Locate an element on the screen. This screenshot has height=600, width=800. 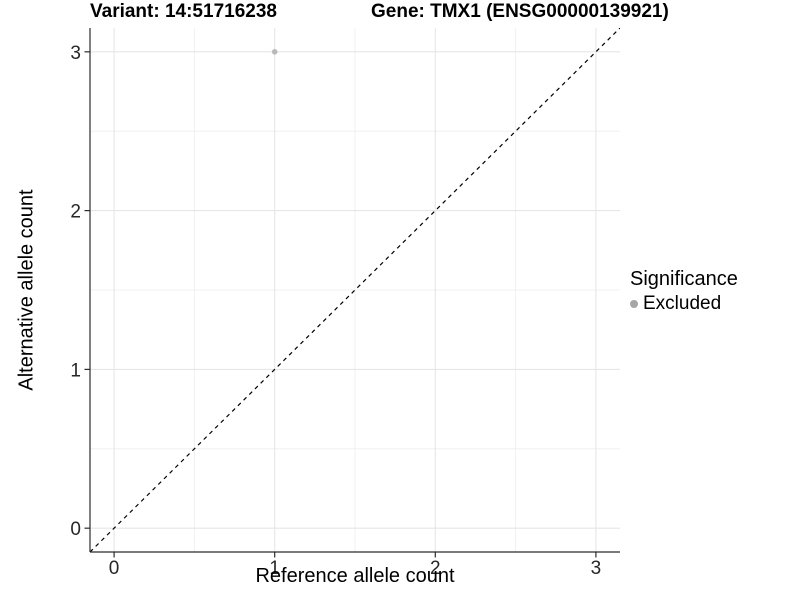
x-axis-title: Reference allele count is located at coordinates (355, 576).